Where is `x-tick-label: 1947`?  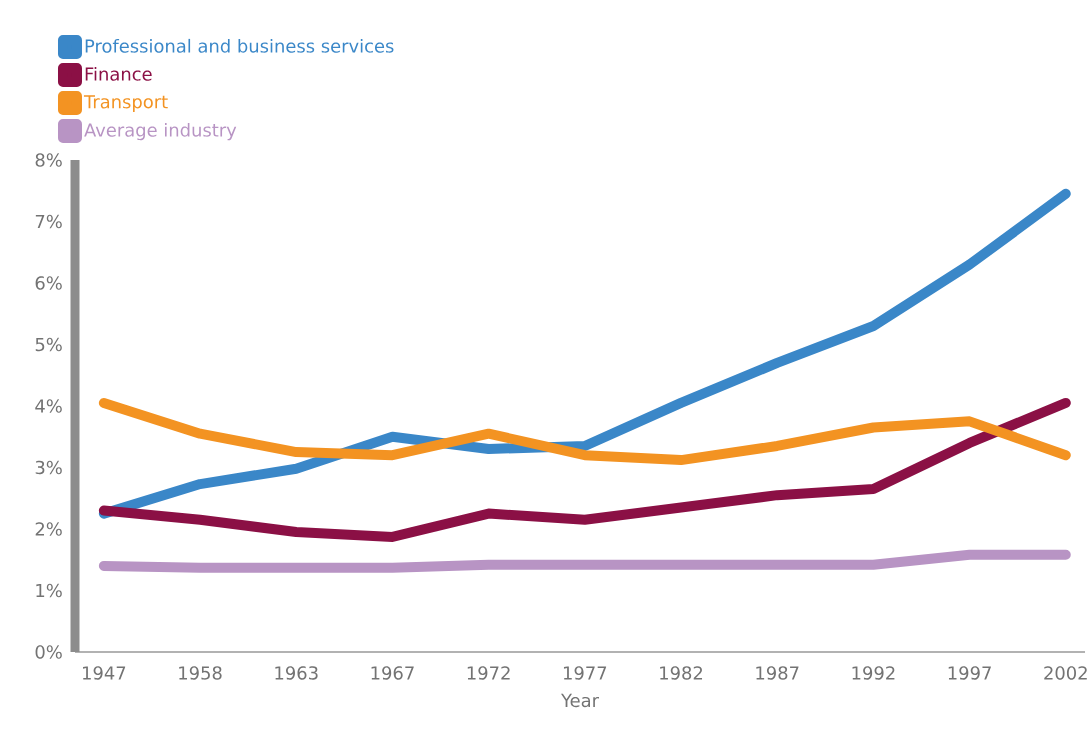
x-tick-label: 1947 is located at coordinates (104, 673).